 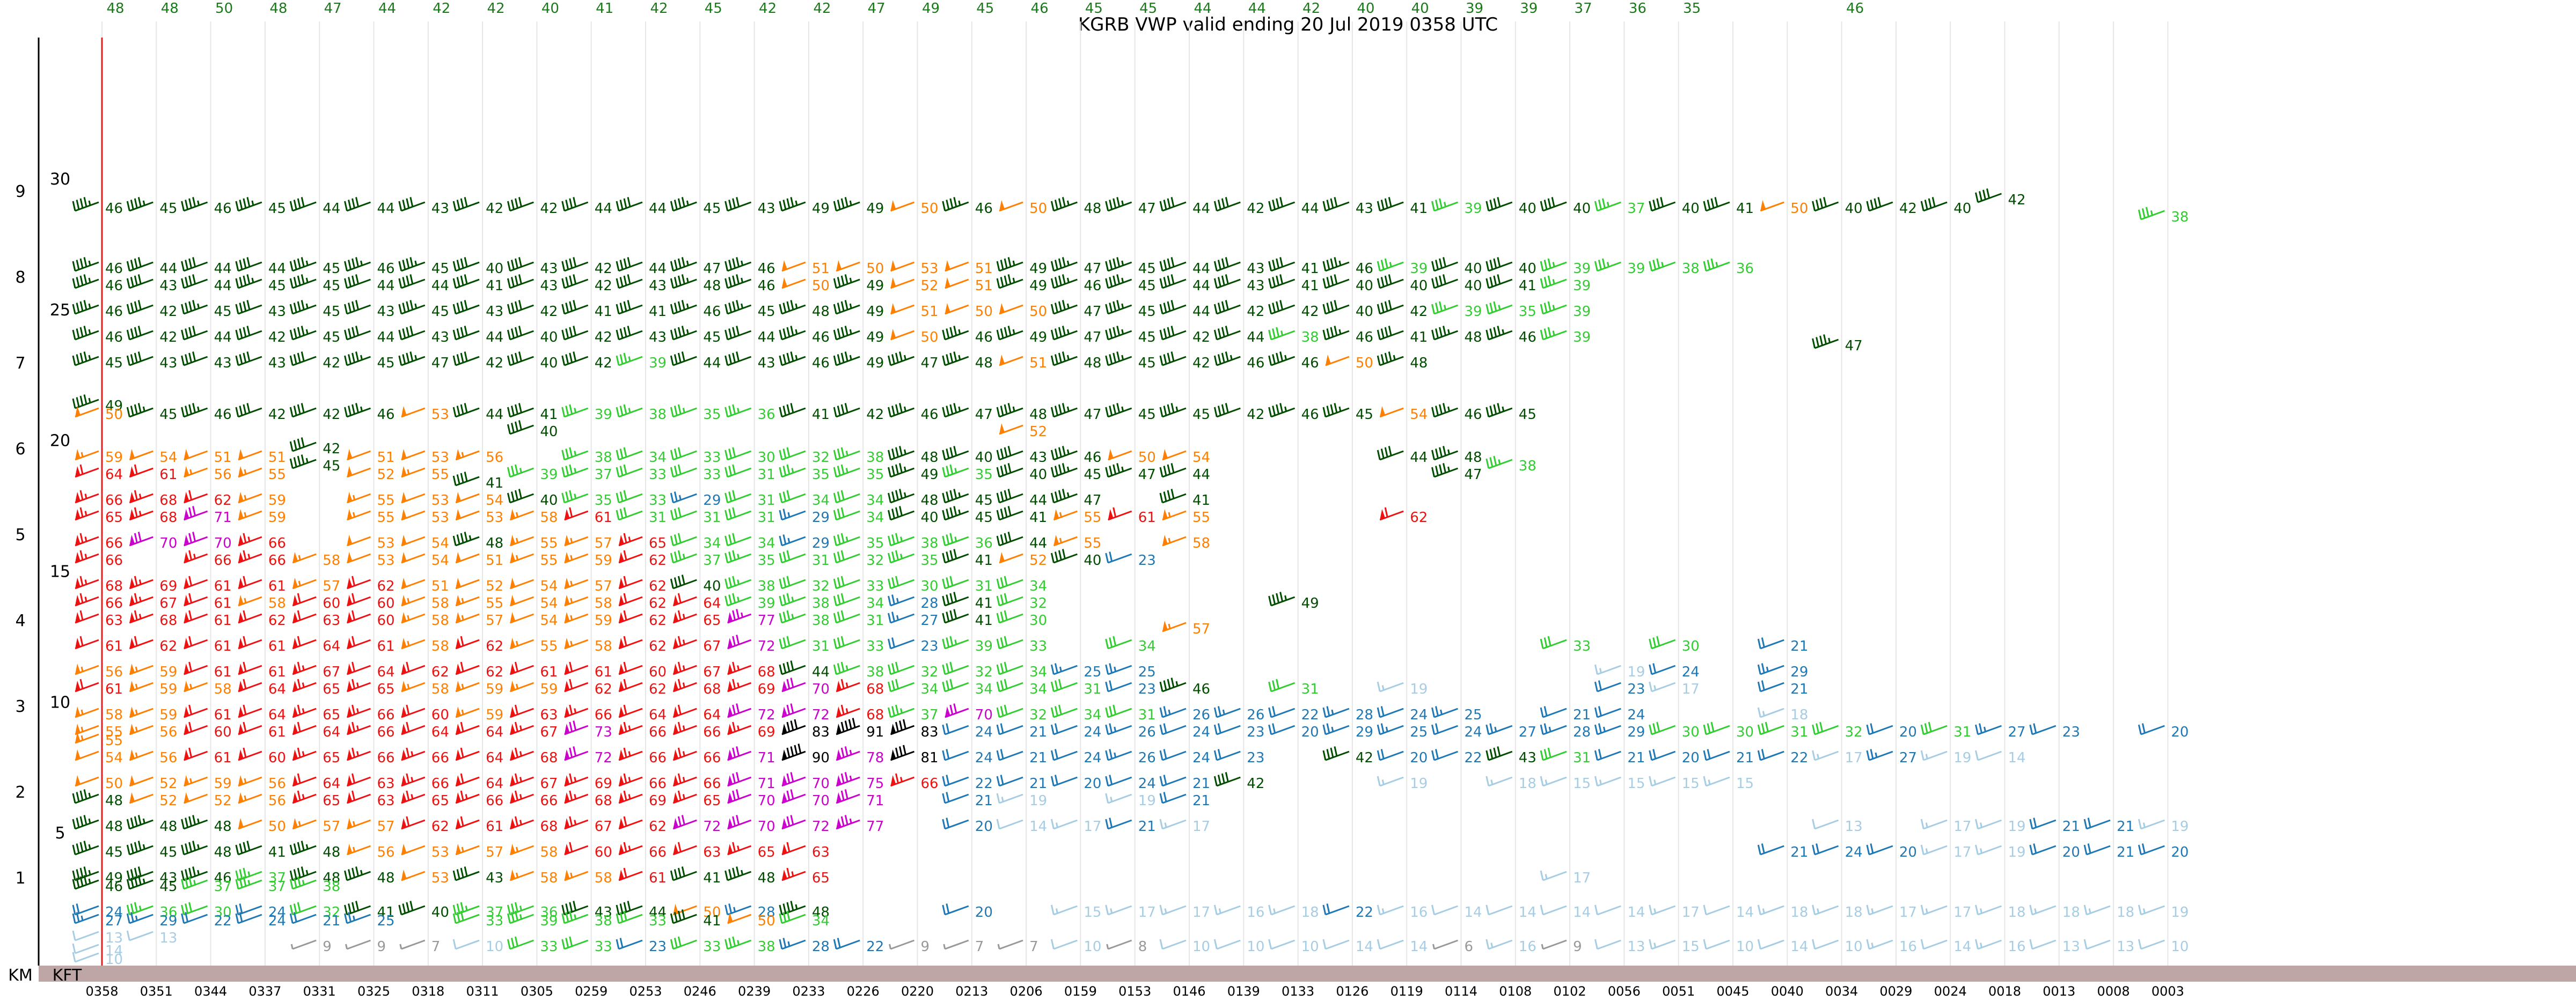 What do you see at coordinates (331, 801) in the screenshot?
I see `speed-label: 65` at bounding box center [331, 801].